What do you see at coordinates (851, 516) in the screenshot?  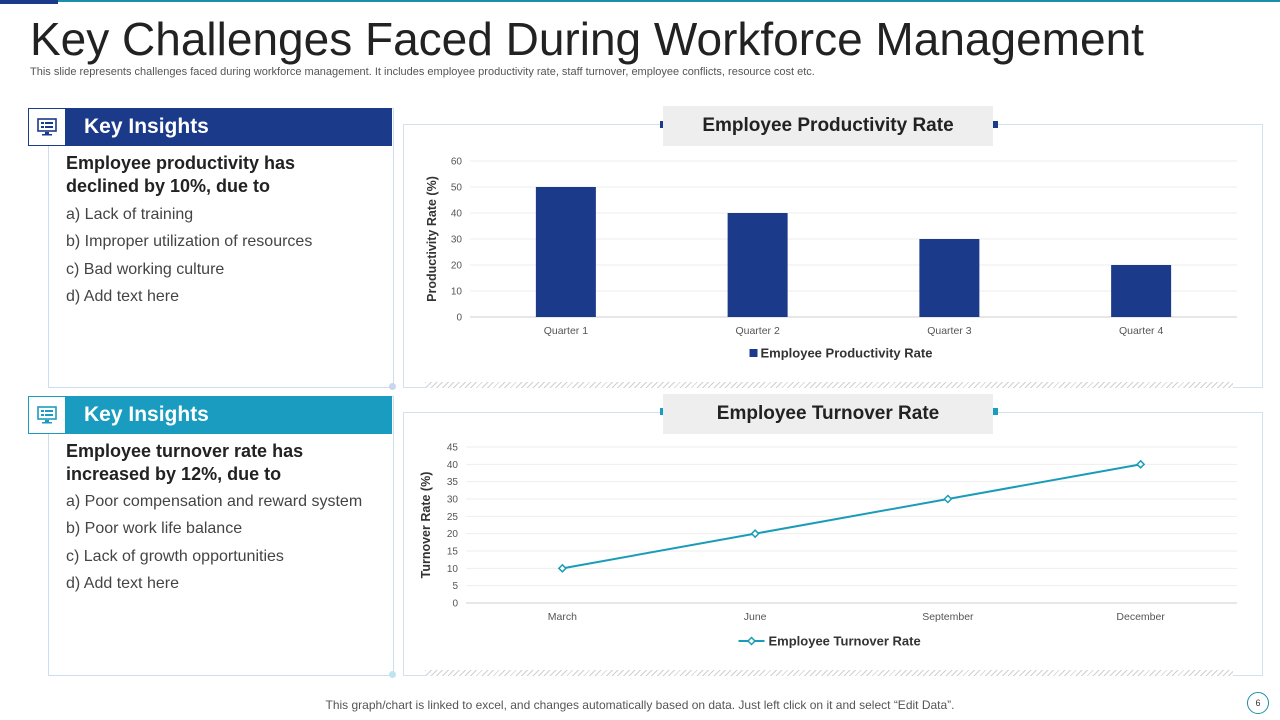 I see `series-line` at bounding box center [851, 516].